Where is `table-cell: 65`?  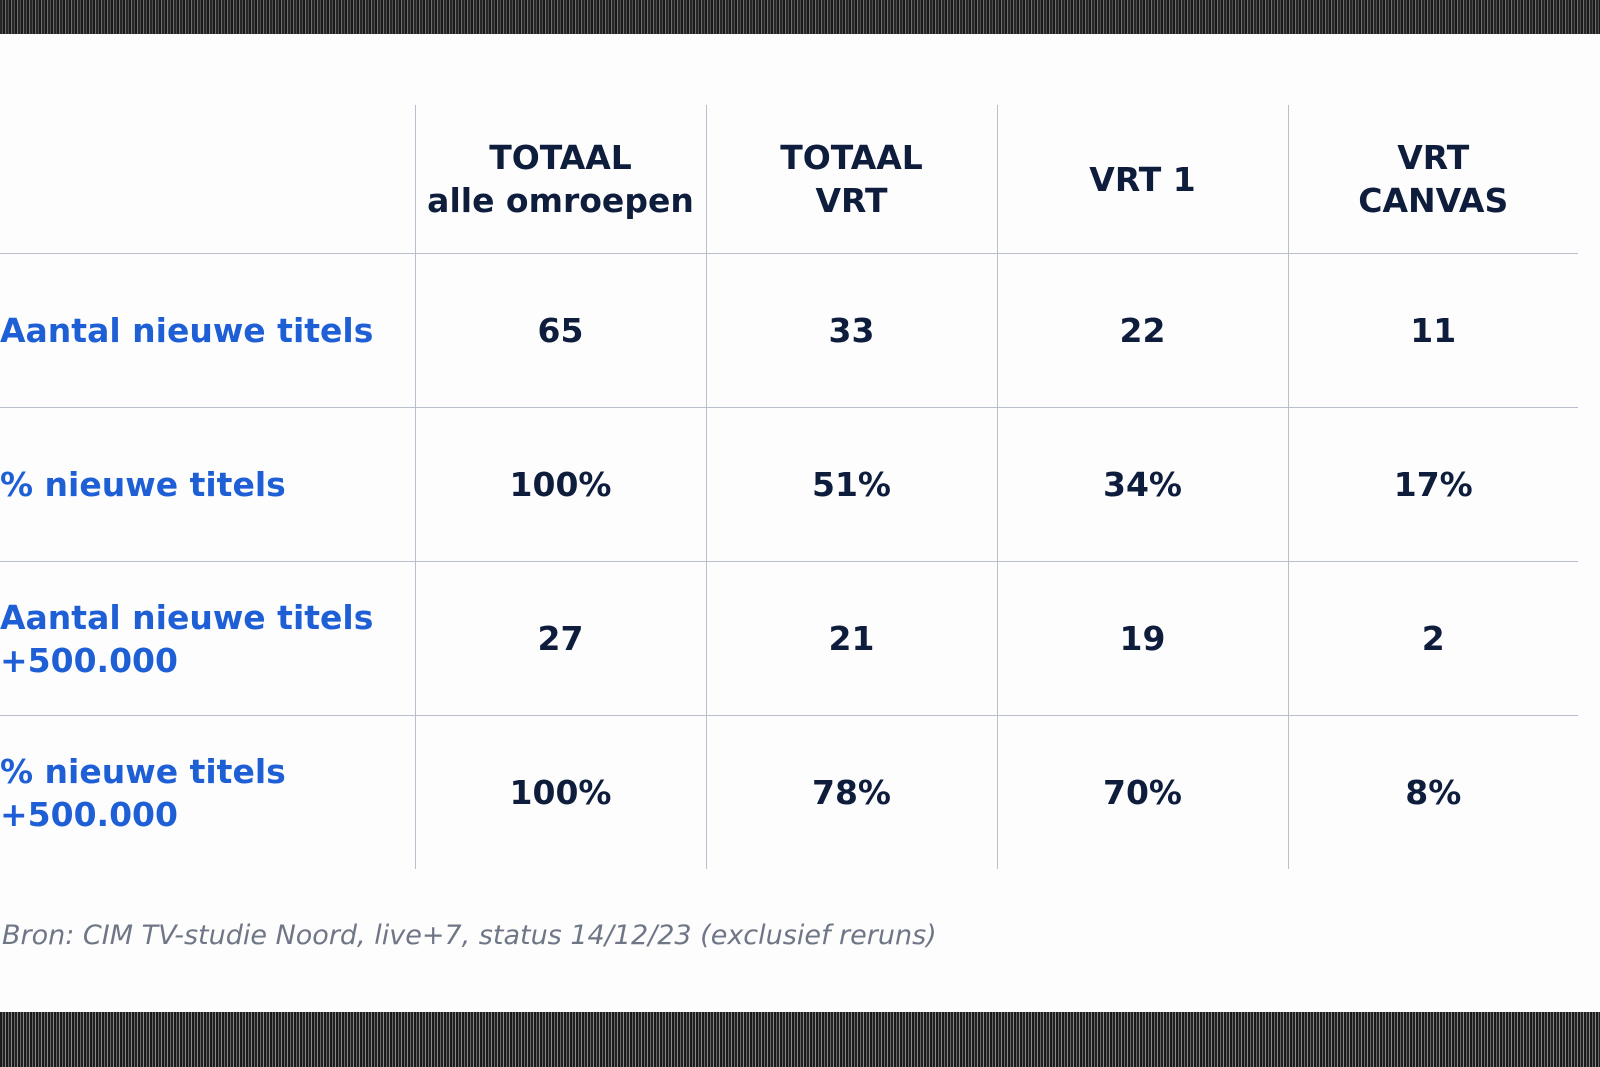 table-cell: 65 is located at coordinates (560, 330).